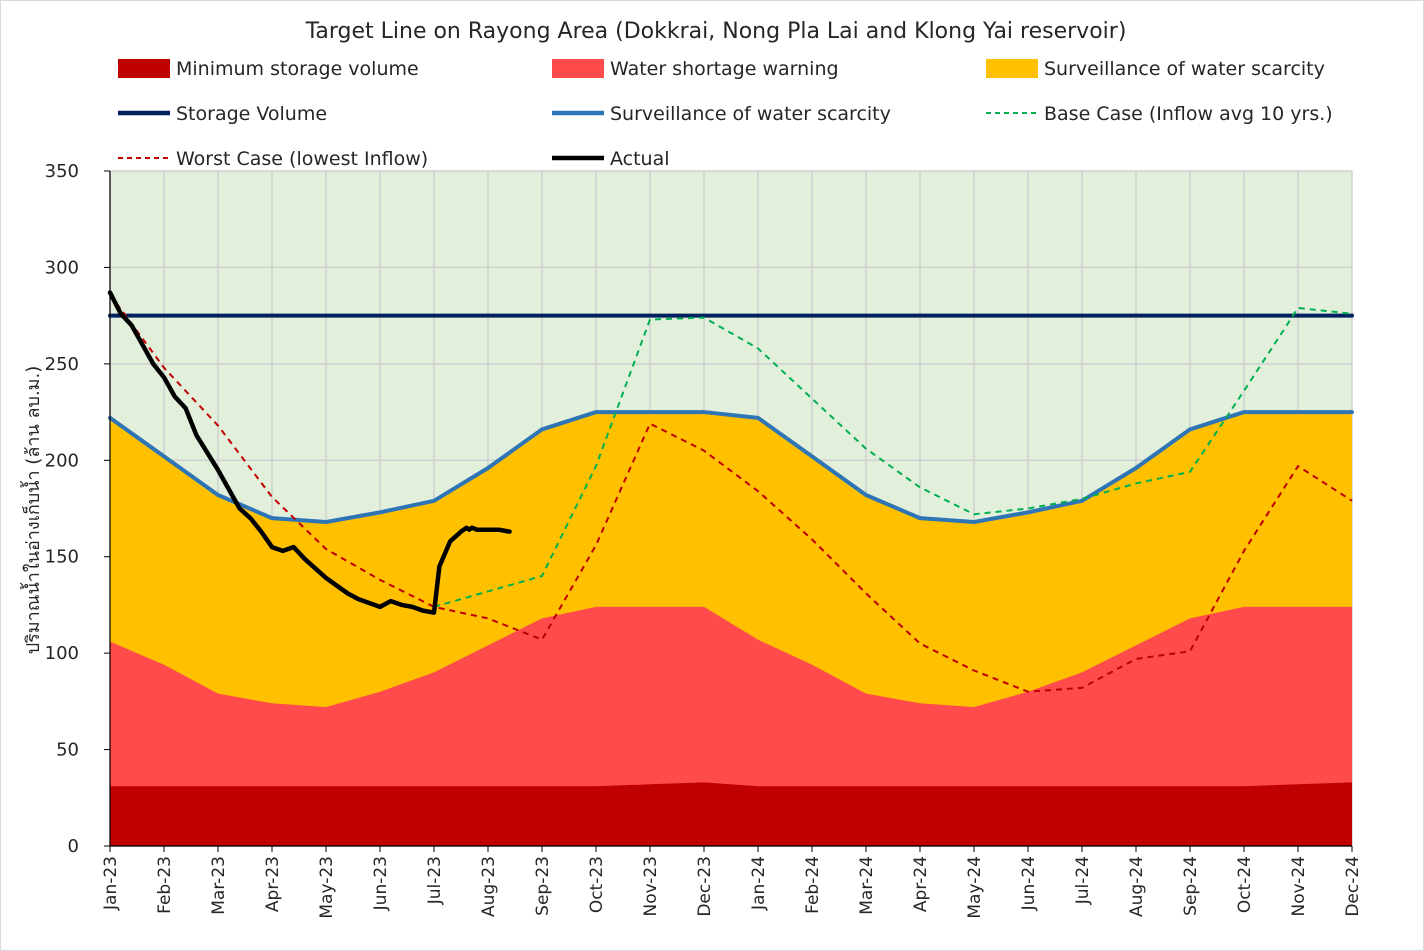 This screenshot has width=1424, height=951. What do you see at coordinates (543, 886) in the screenshot?
I see `x-tick-label-Sep-23: Sep-23` at bounding box center [543, 886].